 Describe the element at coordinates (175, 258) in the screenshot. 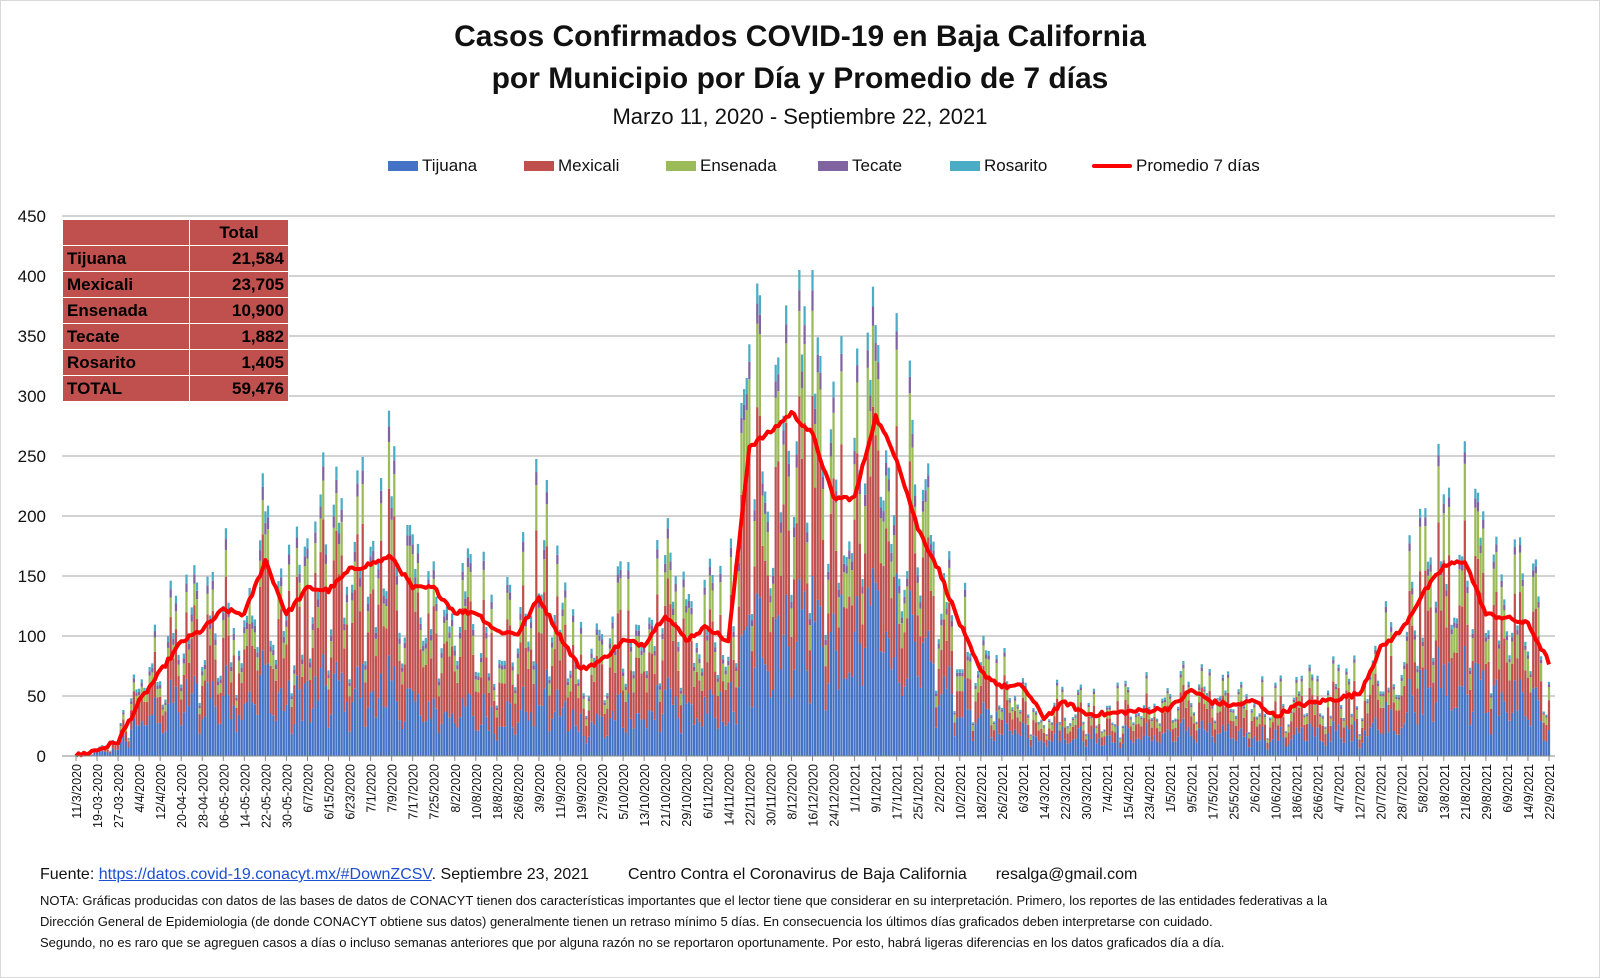

I see `summary-row: Tijuana 21,584` at that location.